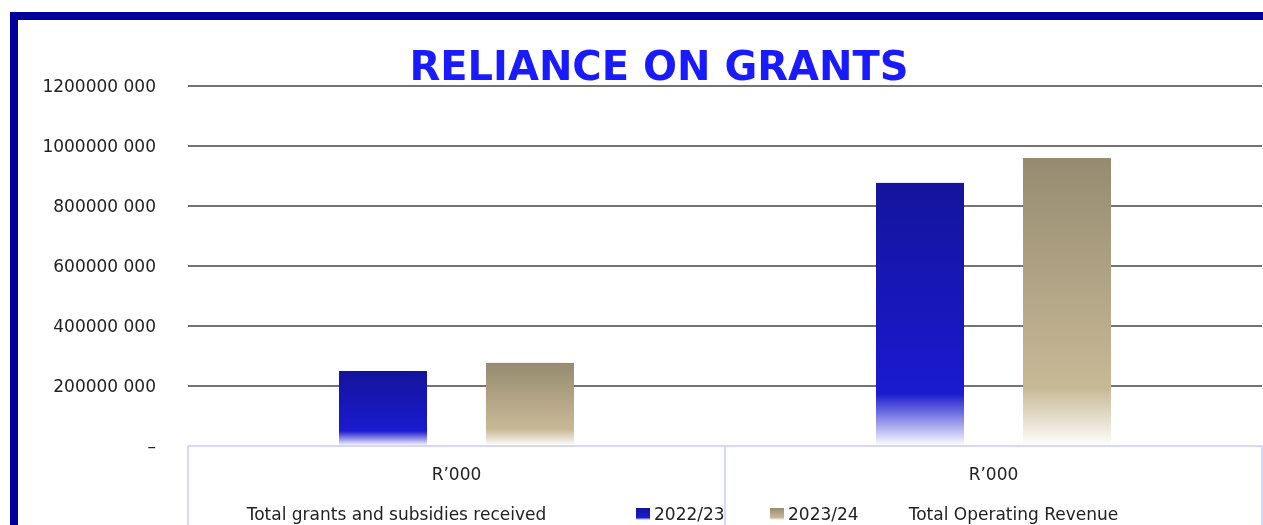  What do you see at coordinates (104, 265) in the screenshot?
I see `y-tick-label: 600000 000` at bounding box center [104, 265].